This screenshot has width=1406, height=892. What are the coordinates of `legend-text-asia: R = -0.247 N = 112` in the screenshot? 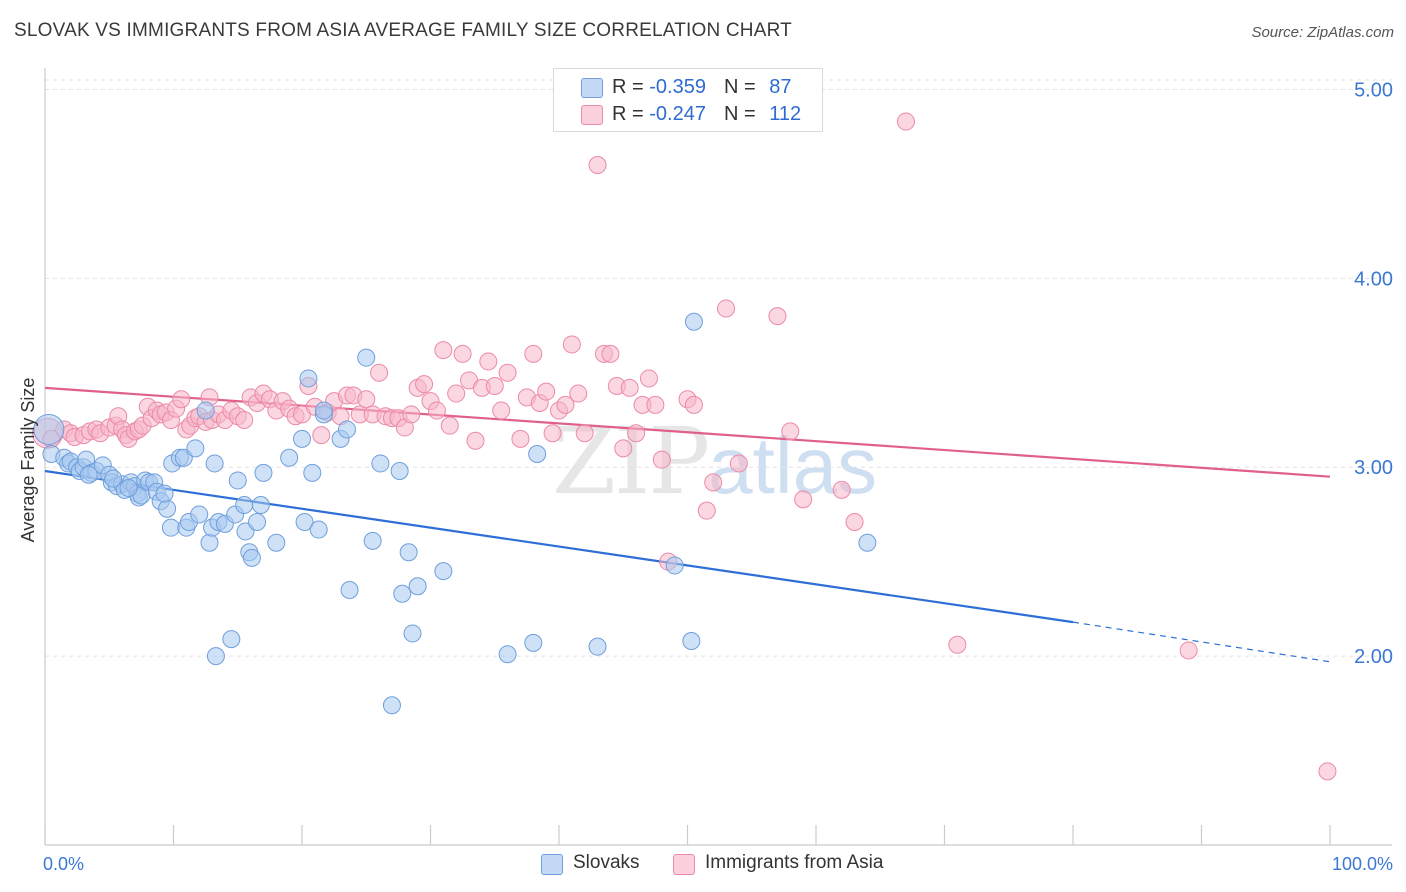 It's located at (706, 114).